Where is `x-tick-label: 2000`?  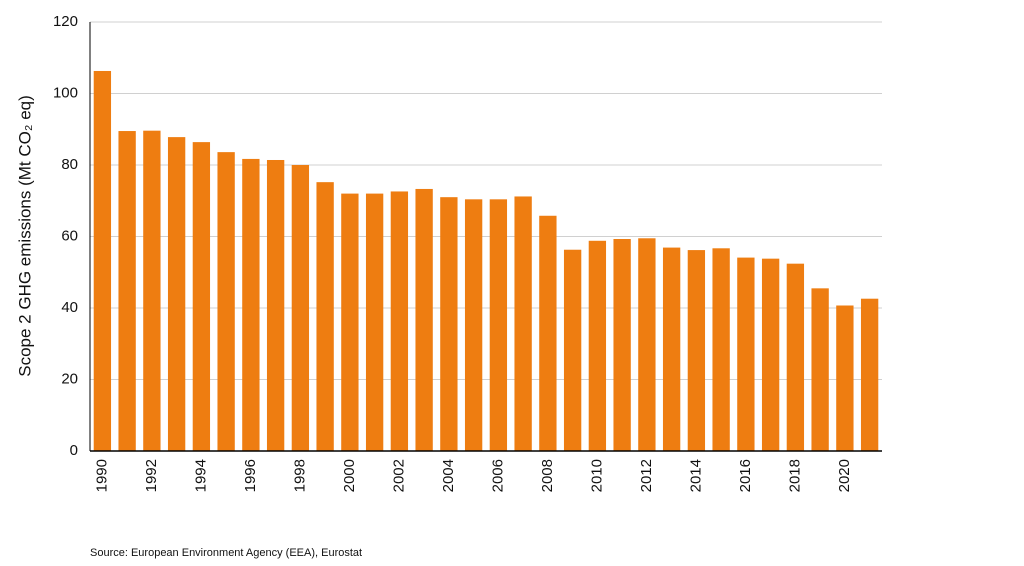
x-tick-label: 2000 is located at coordinates (349, 475).